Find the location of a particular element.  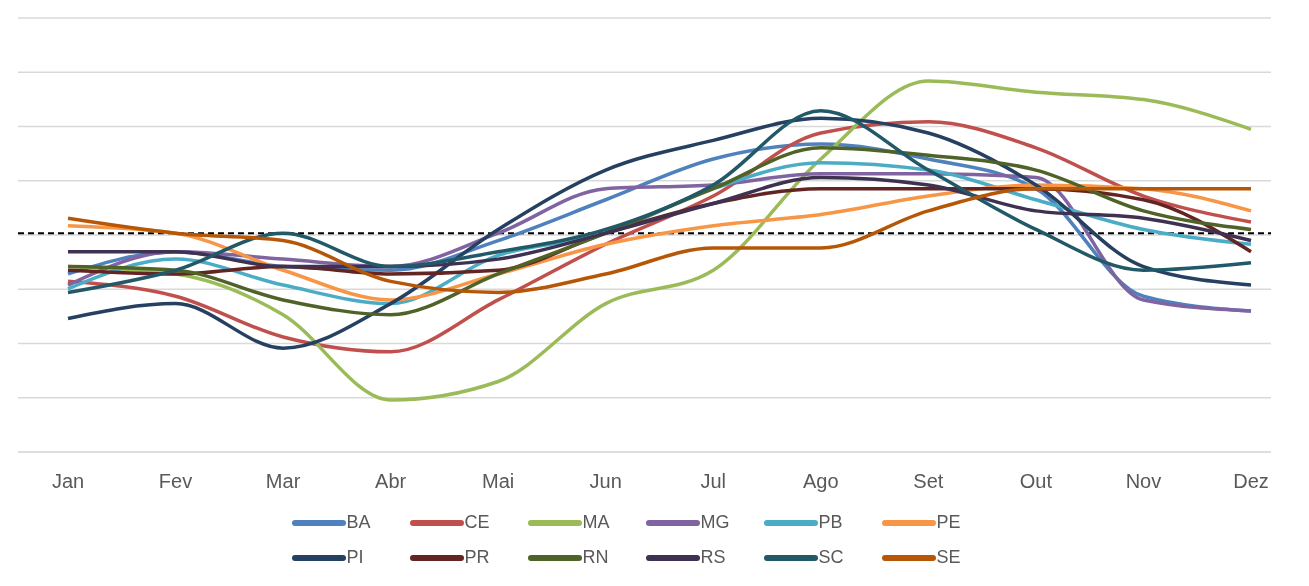

x-tick-label: Mar is located at coordinates (283, 481).